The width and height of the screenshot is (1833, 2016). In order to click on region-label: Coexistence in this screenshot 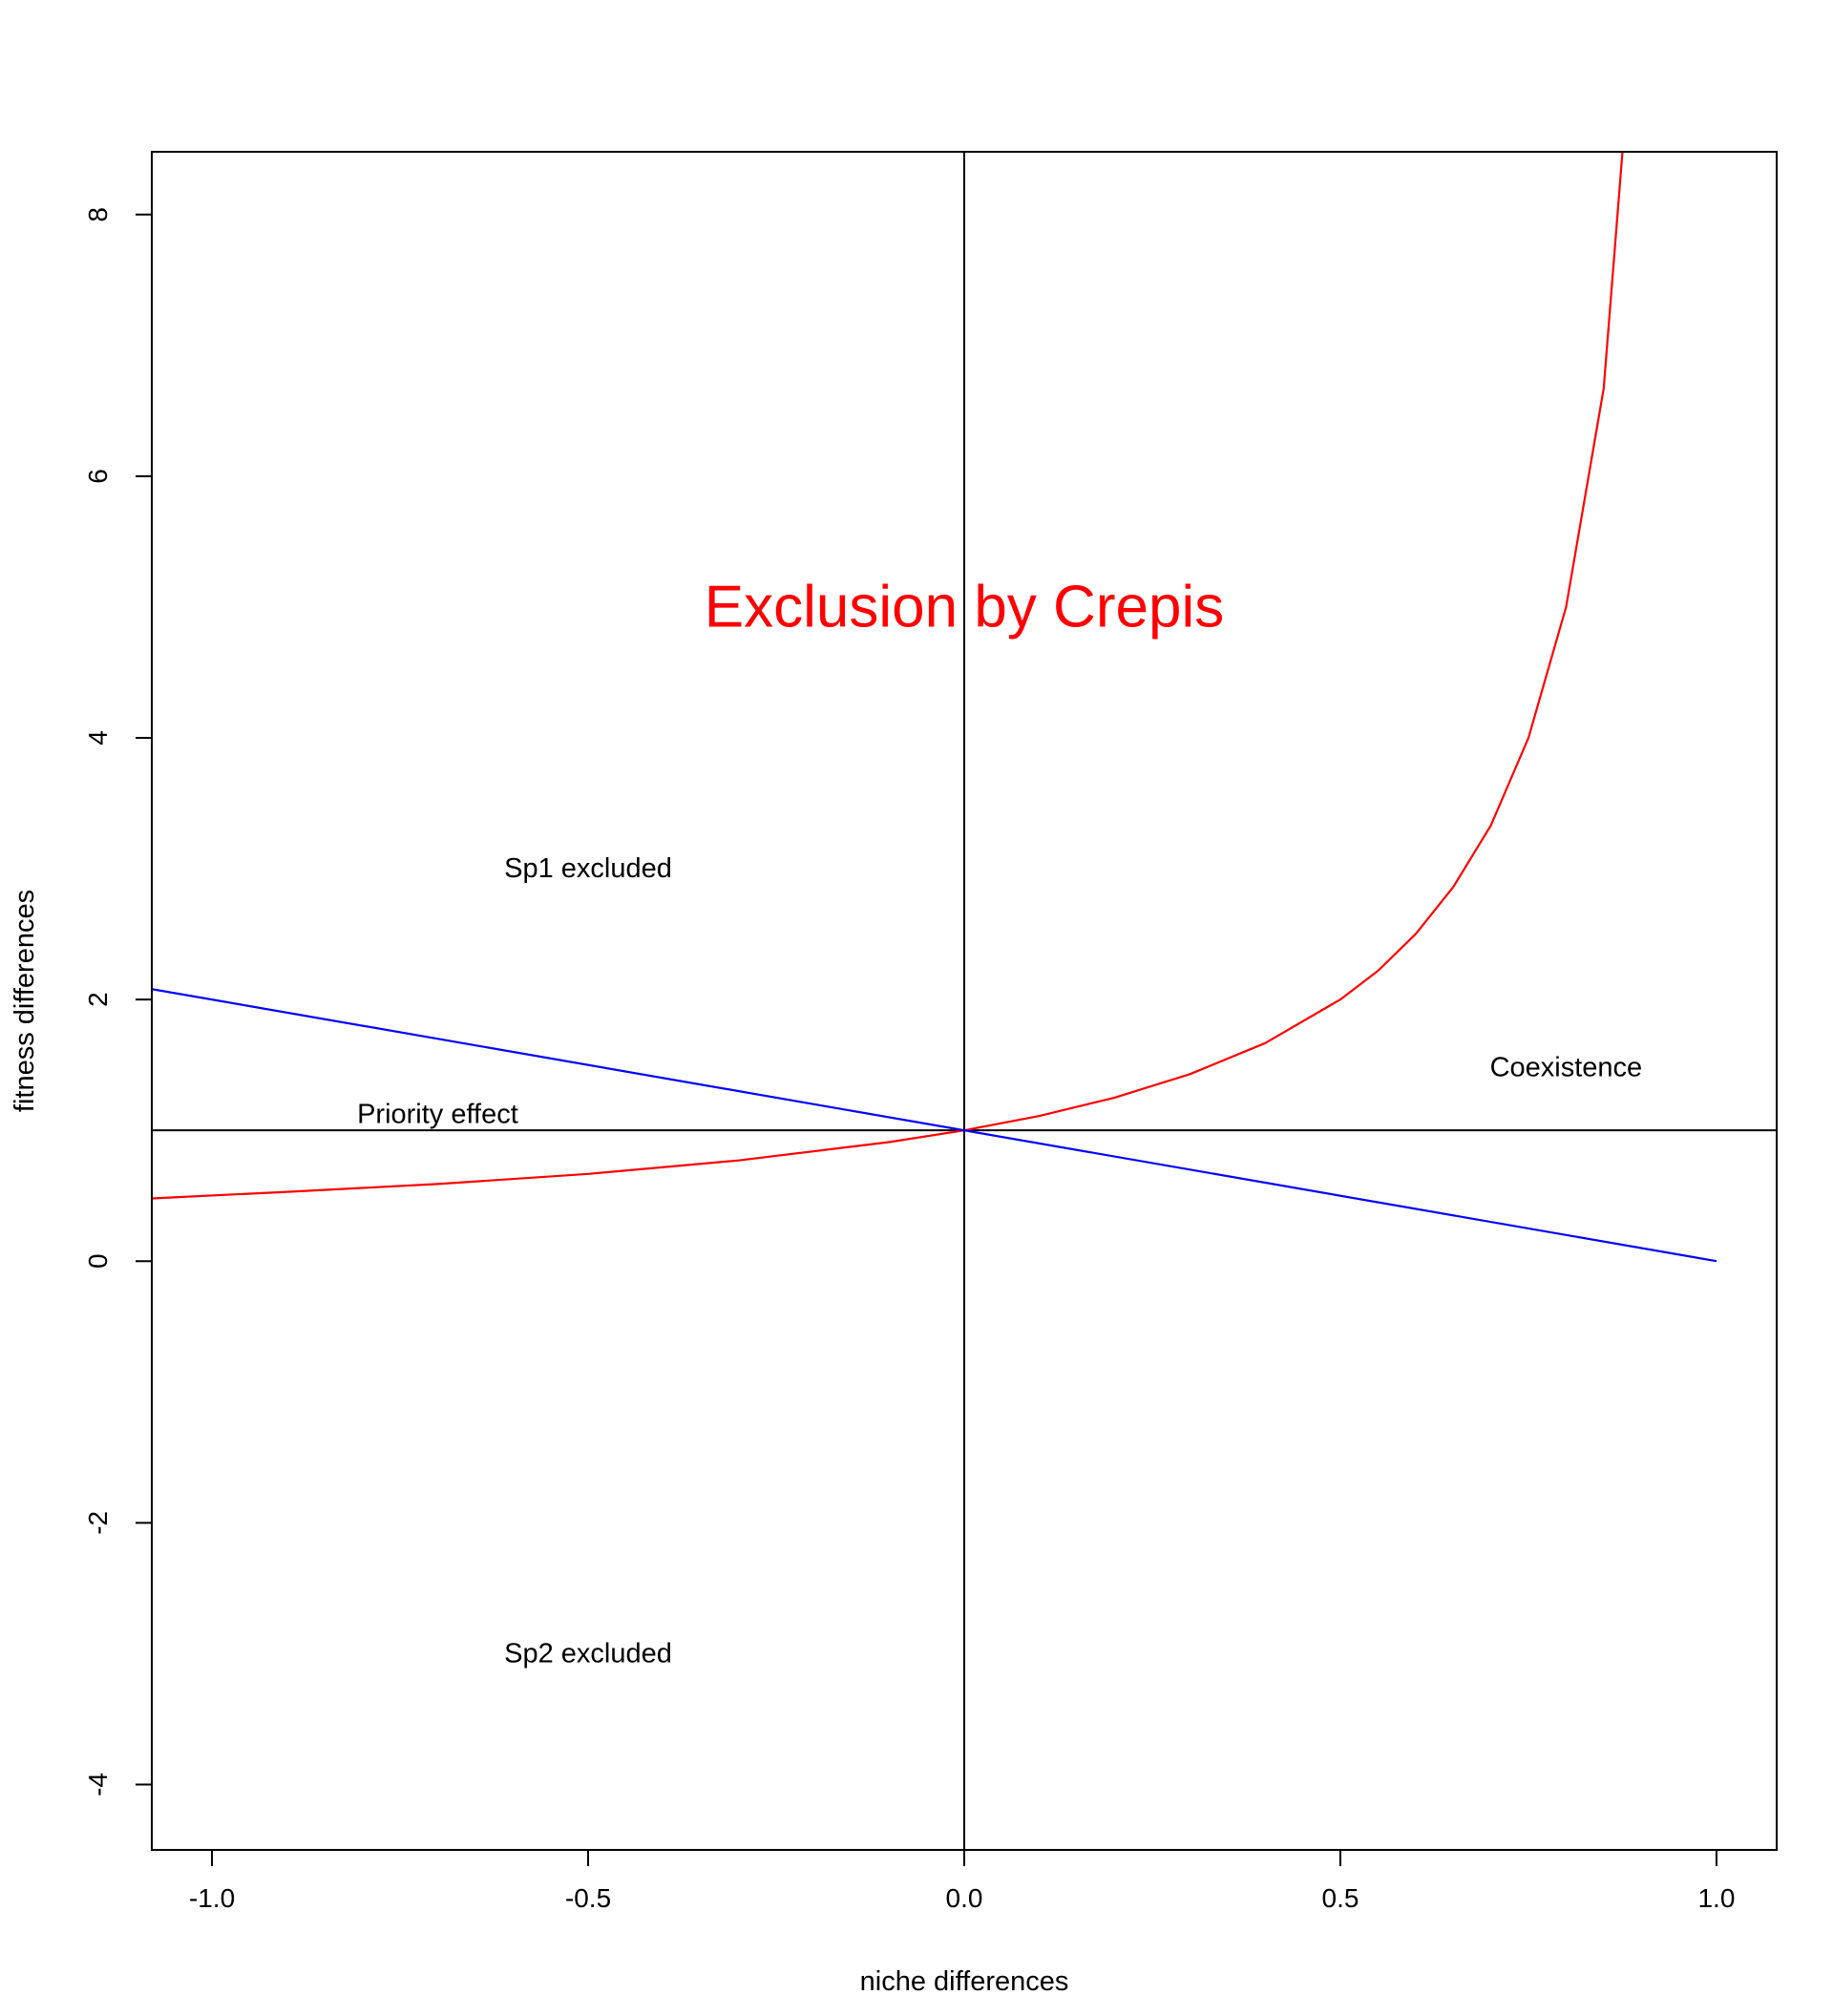, I will do `click(1567, 1067)`.